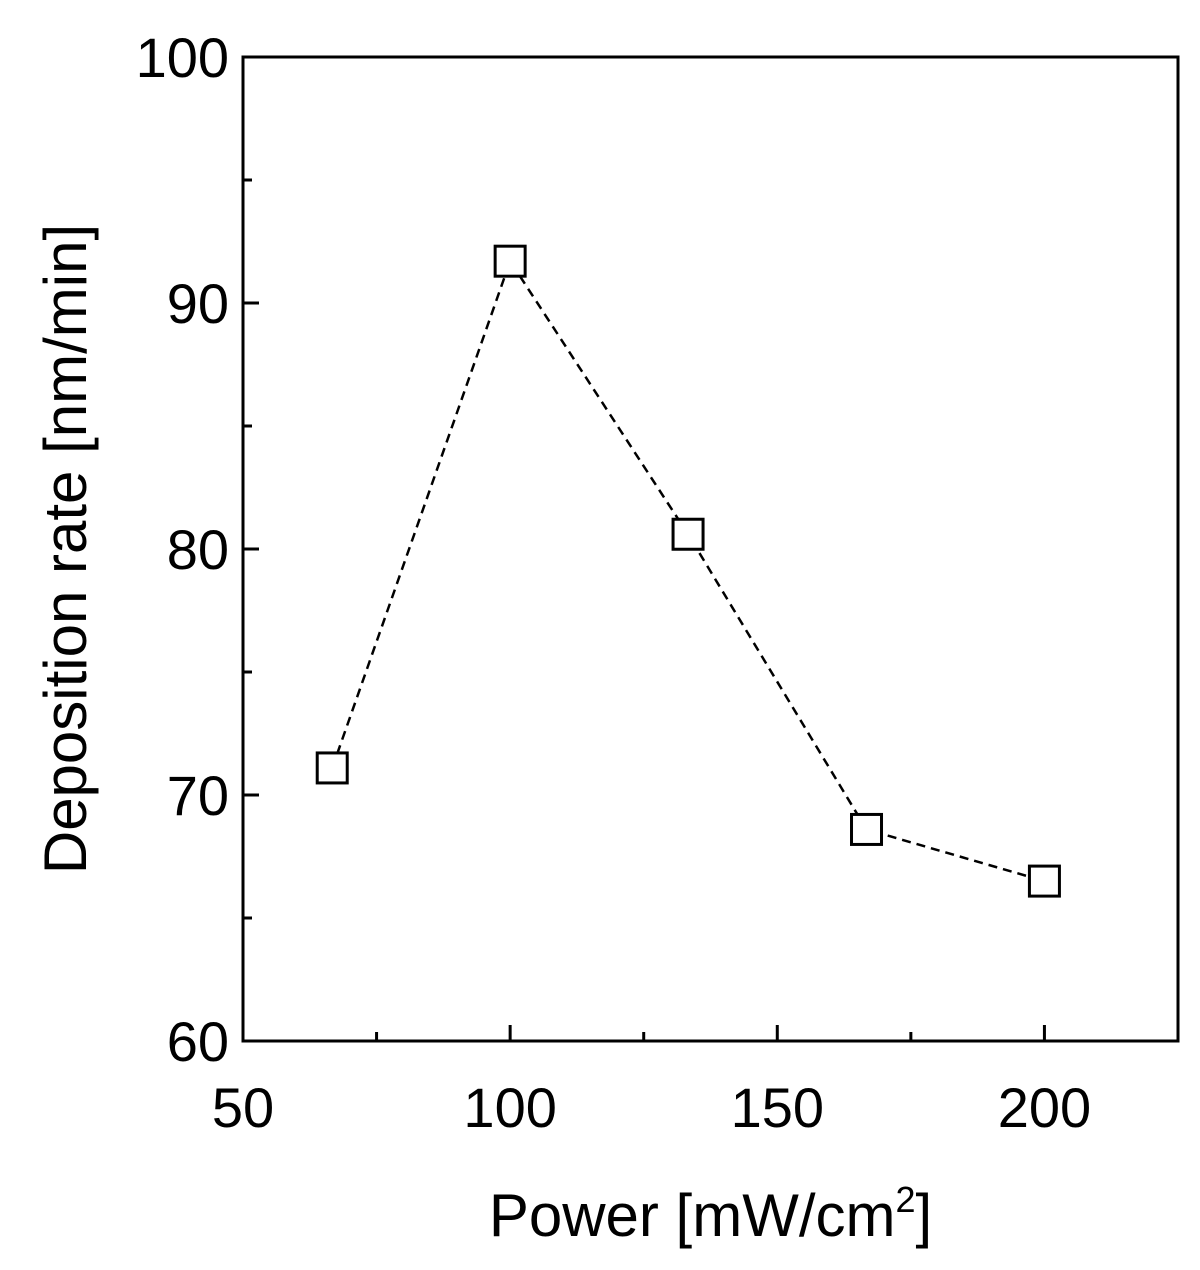 The width and height of the screenshot is (1200, 1270). Describe the element at coordinates (243, 1107) in the screenshot. I see `x-tick-label: 50` at that location.